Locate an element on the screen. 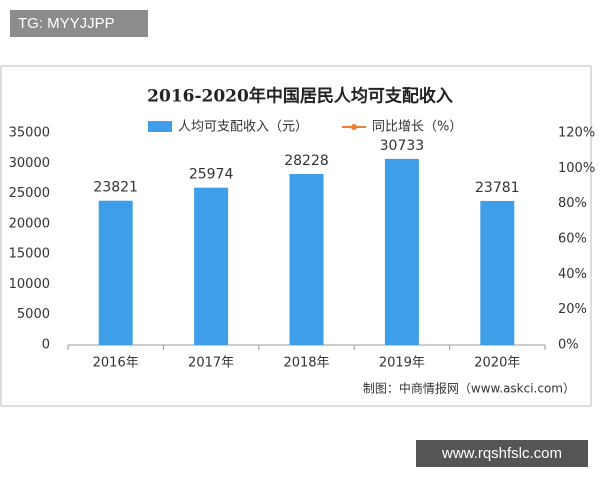 The height and width of the screenshot is (480, 600). legend-swatch-dot is located at coordinates (354, 127).